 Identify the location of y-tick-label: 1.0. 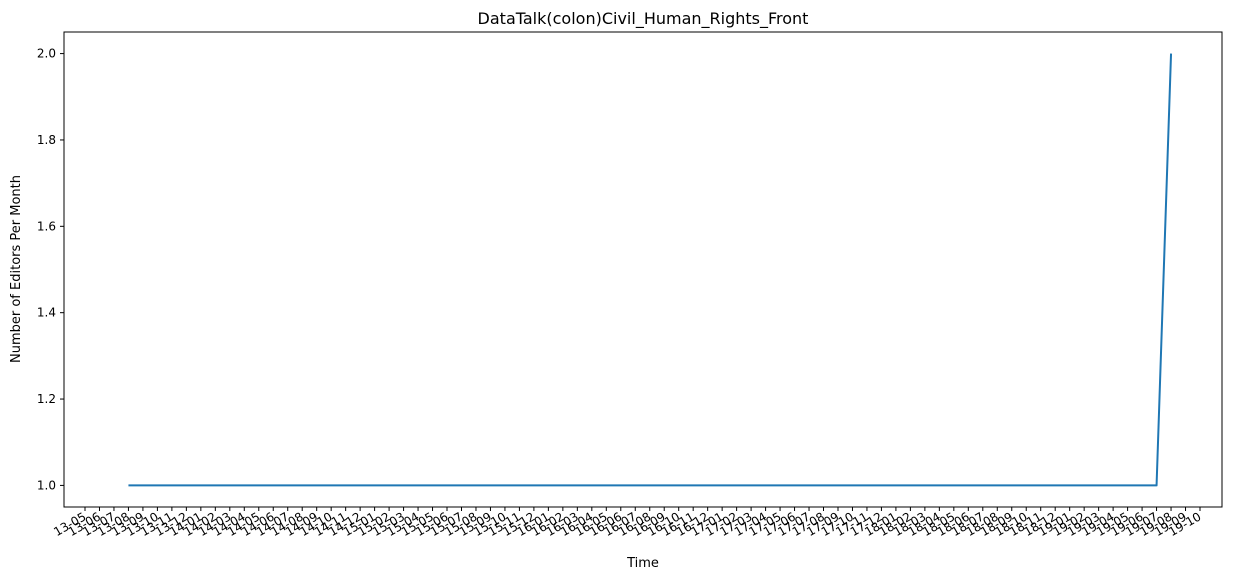
(46, 485).